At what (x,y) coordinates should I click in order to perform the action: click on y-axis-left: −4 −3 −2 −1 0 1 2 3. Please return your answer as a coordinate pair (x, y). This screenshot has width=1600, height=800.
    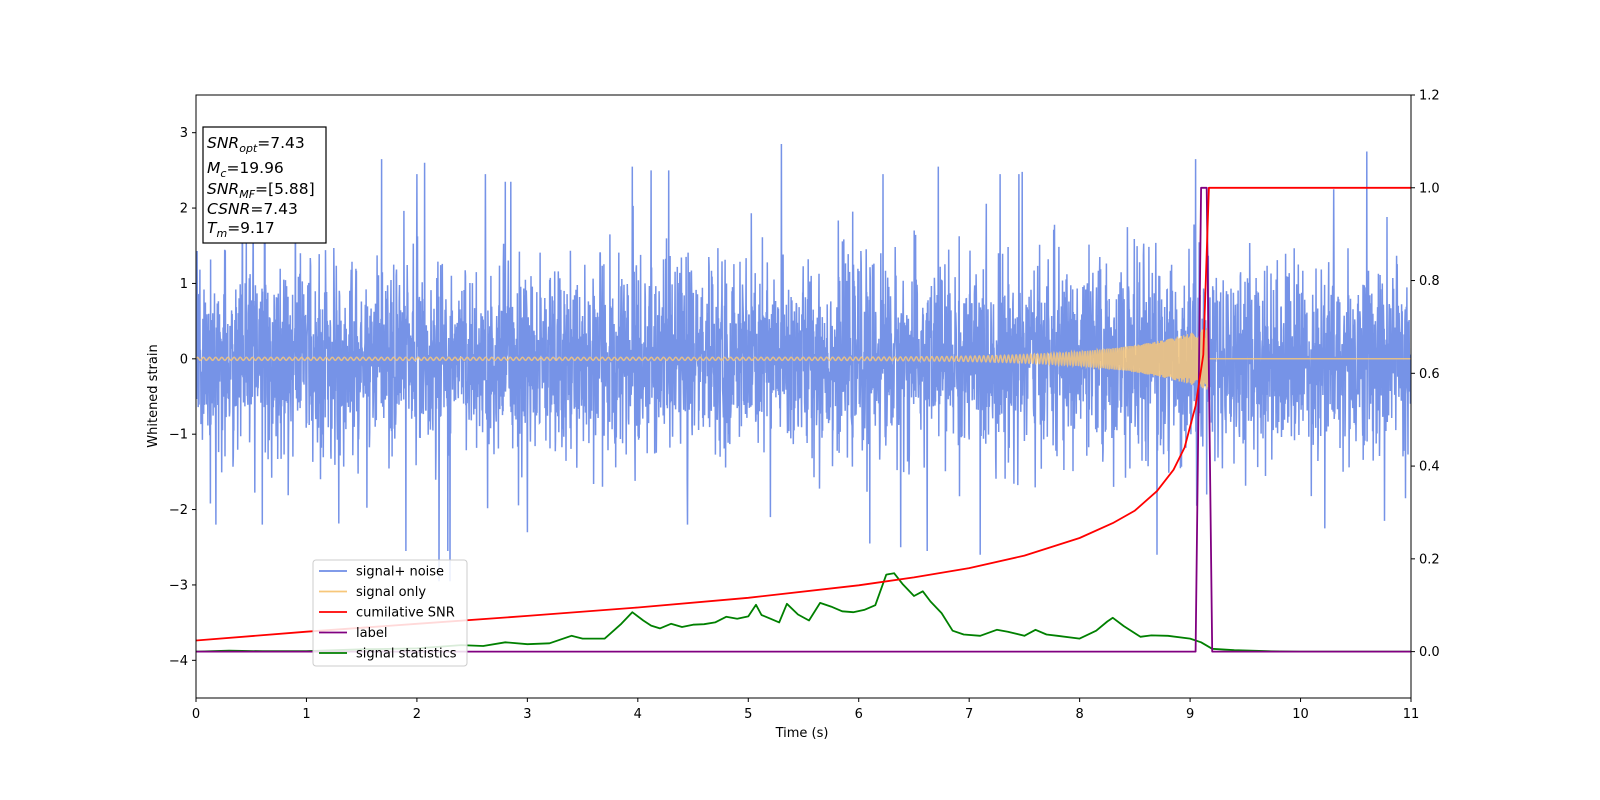
    Looking at the image, I should click on (182, 397).